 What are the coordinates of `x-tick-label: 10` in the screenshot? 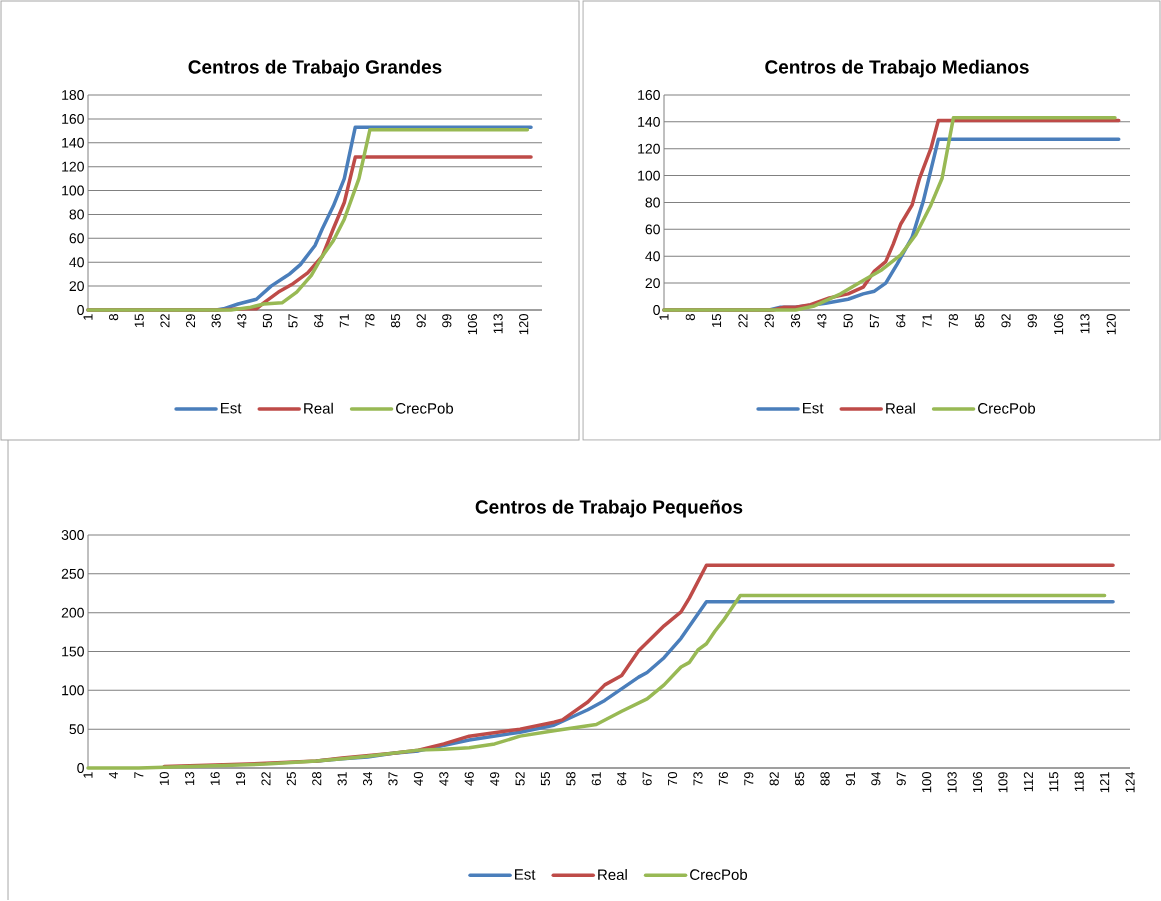 It's located at (164, 778).